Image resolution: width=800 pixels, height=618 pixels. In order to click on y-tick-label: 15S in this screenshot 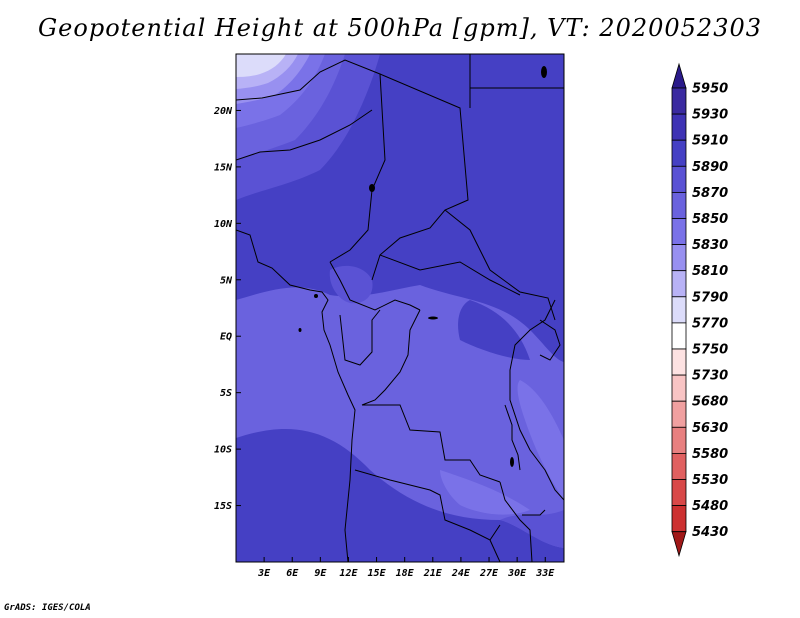, I will do `click(223, 506)`.